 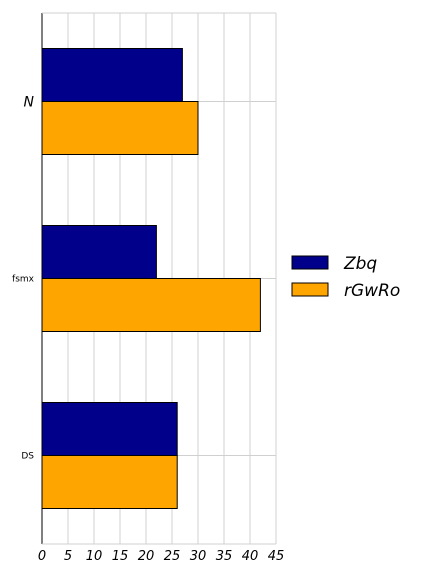 What do you see at coordinates (23, 280) in the screenshot?
I see `y-category-label: fsmx` at bounding box center [23, 280].